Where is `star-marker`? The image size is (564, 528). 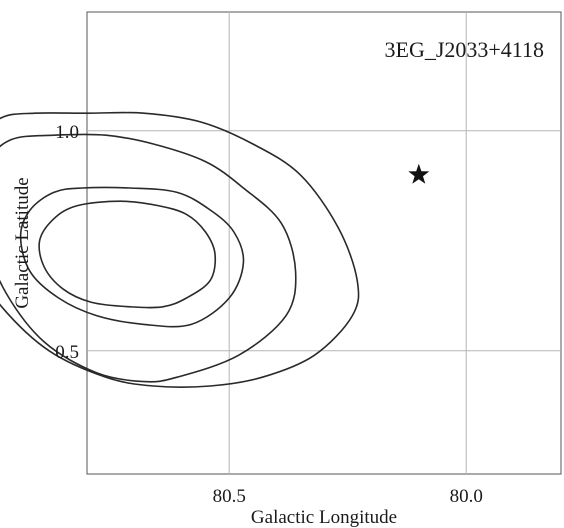
star-marker is located at coordinates (419, 173).